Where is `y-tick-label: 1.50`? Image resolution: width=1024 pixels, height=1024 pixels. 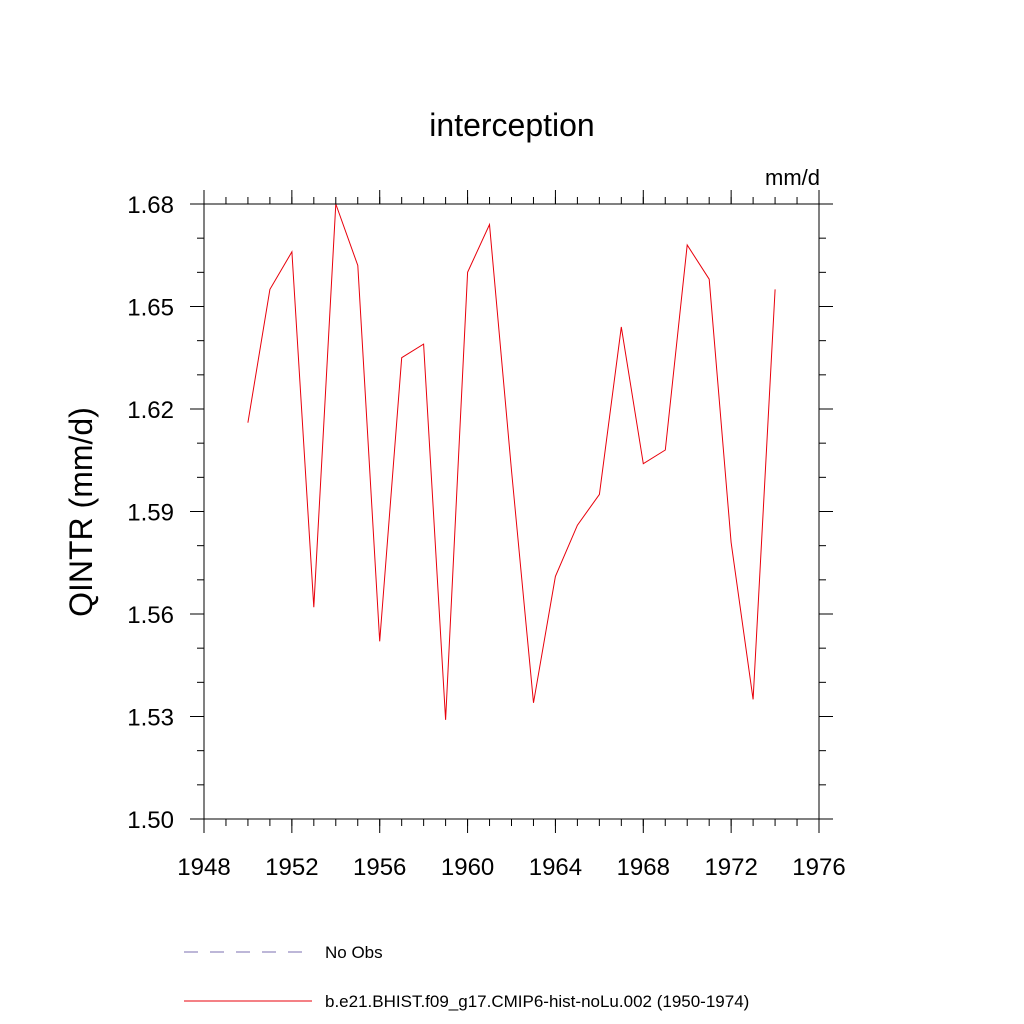 y-tick-label: 1.50 is located at coordinates (150, 820).